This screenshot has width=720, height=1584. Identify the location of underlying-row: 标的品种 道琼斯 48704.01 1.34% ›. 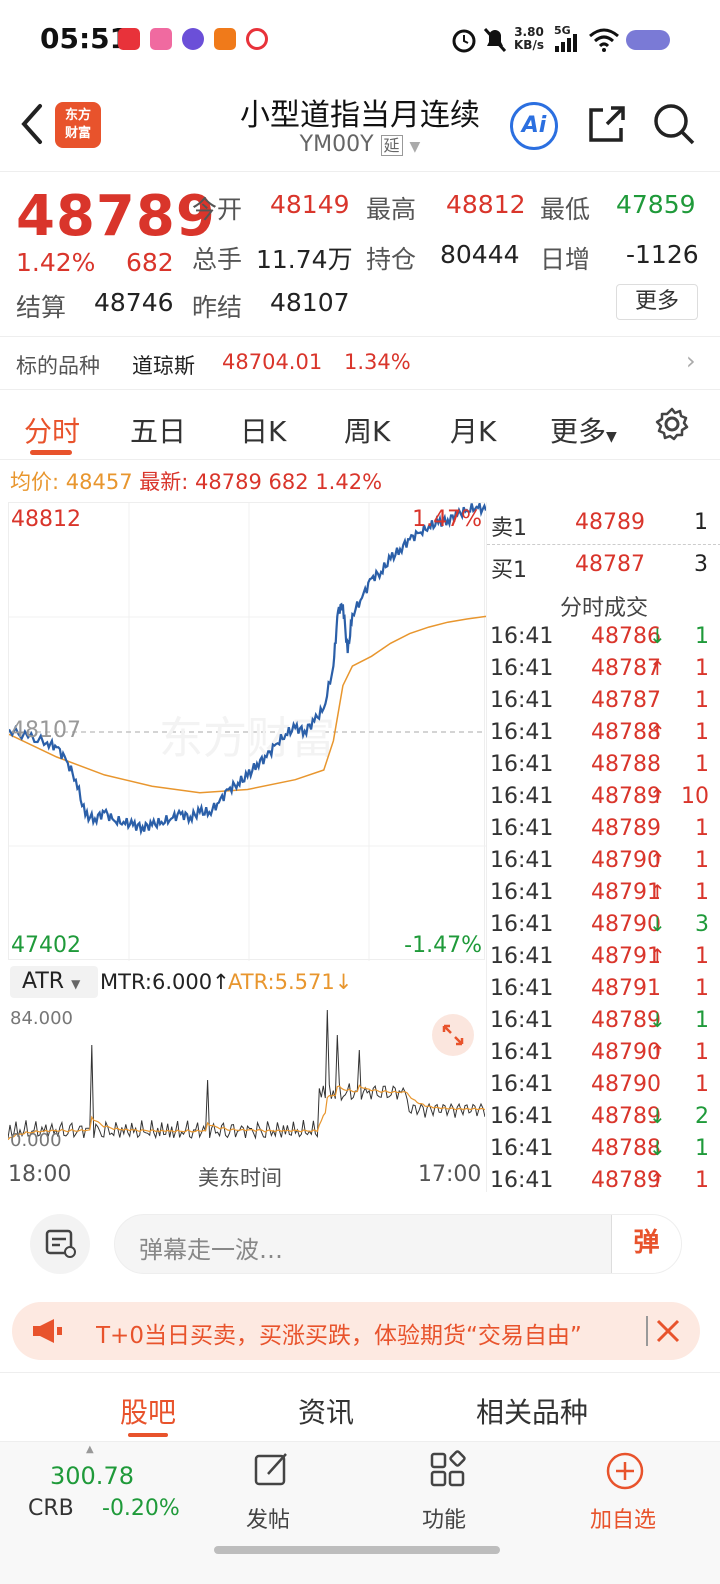
(360, 363).